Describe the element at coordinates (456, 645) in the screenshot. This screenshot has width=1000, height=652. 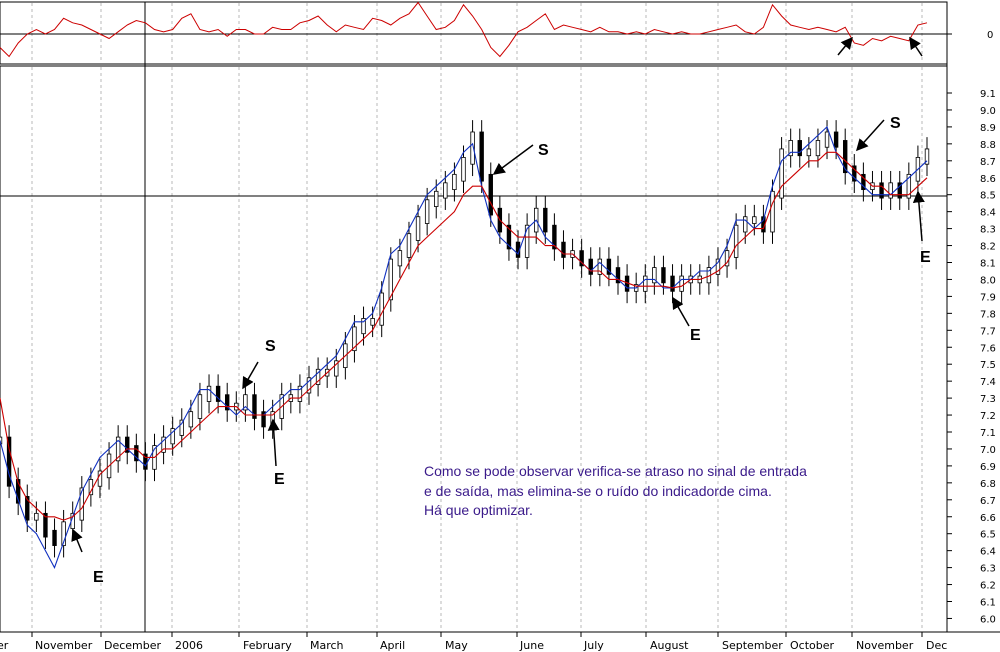
I see `x-tick-label-7: May` at that location.